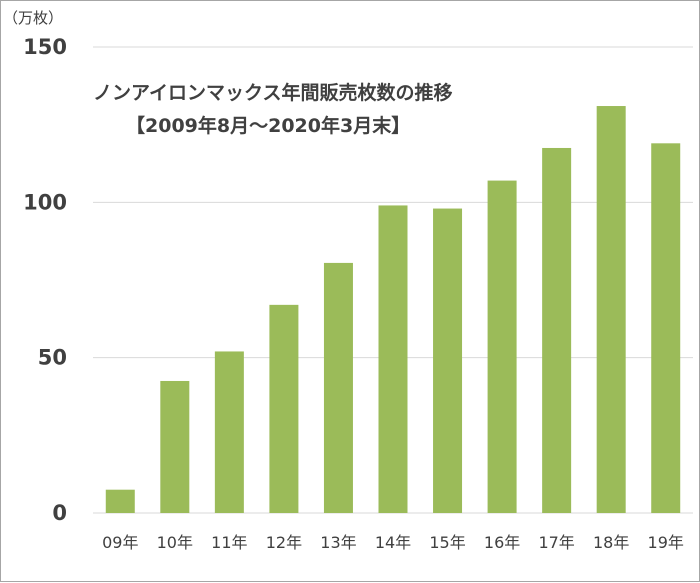  I want to click on chart-title: ノンアイロンマックス年間販売枚数の推移, so click(272, 92).